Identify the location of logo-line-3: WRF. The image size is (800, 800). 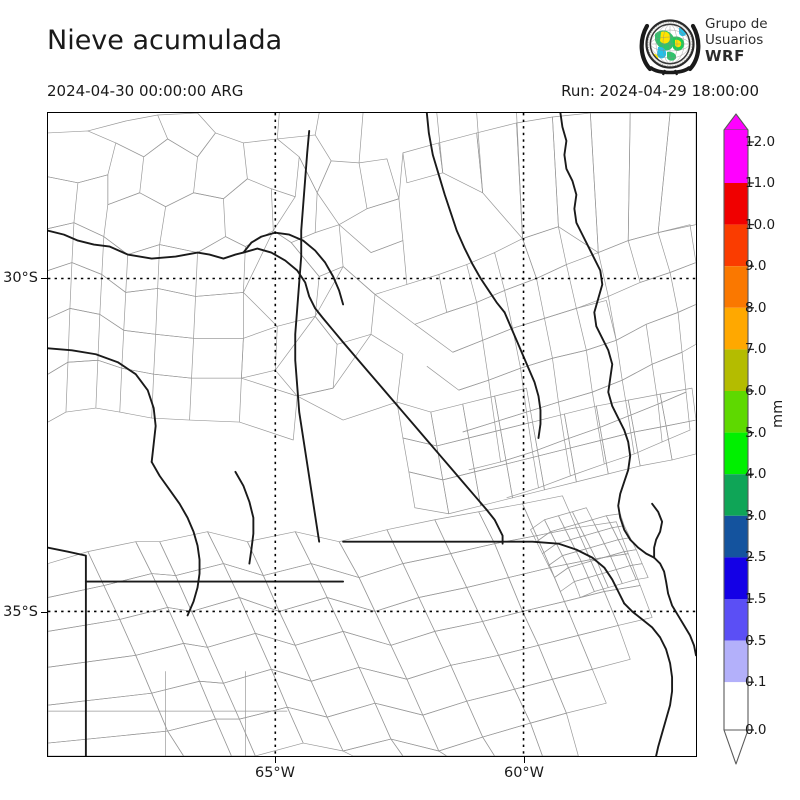
(725, 56).